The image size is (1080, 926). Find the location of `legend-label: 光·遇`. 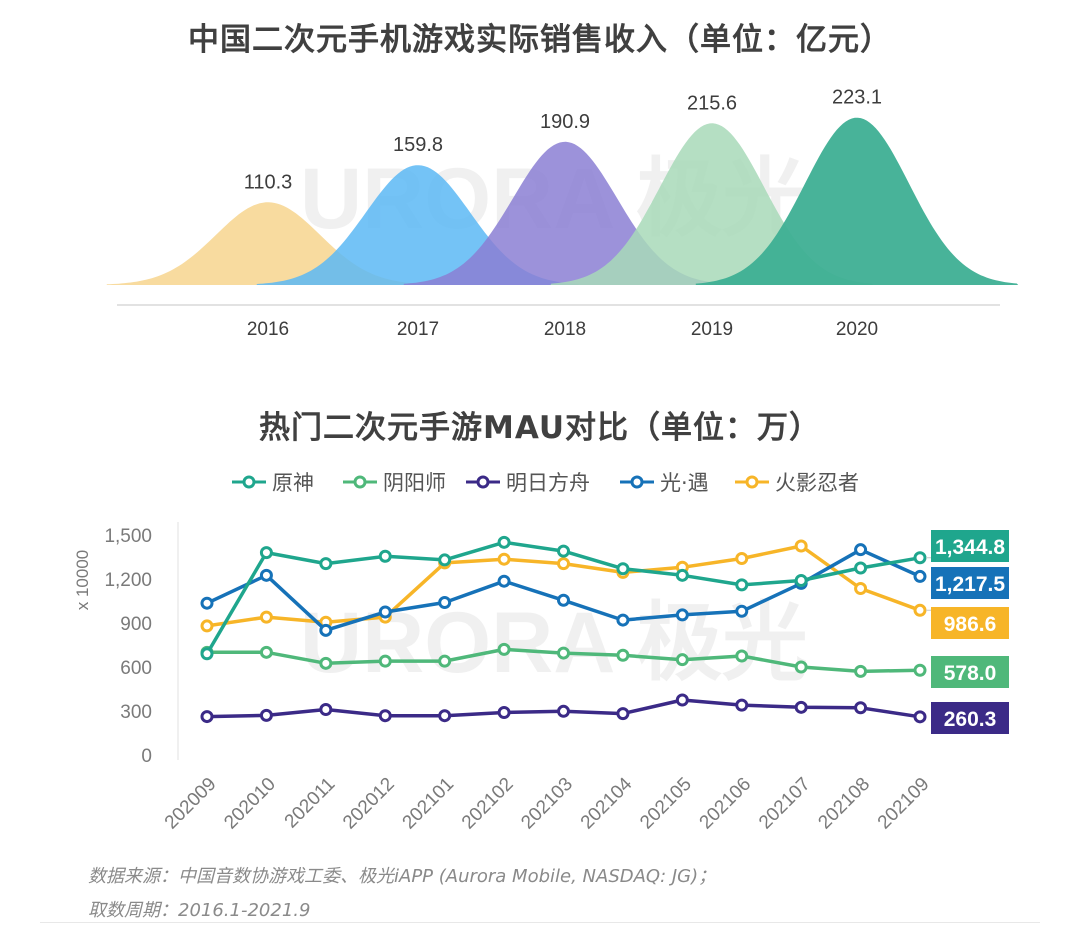

legend-label: 光·遇 is located at coordinates (684, 483).